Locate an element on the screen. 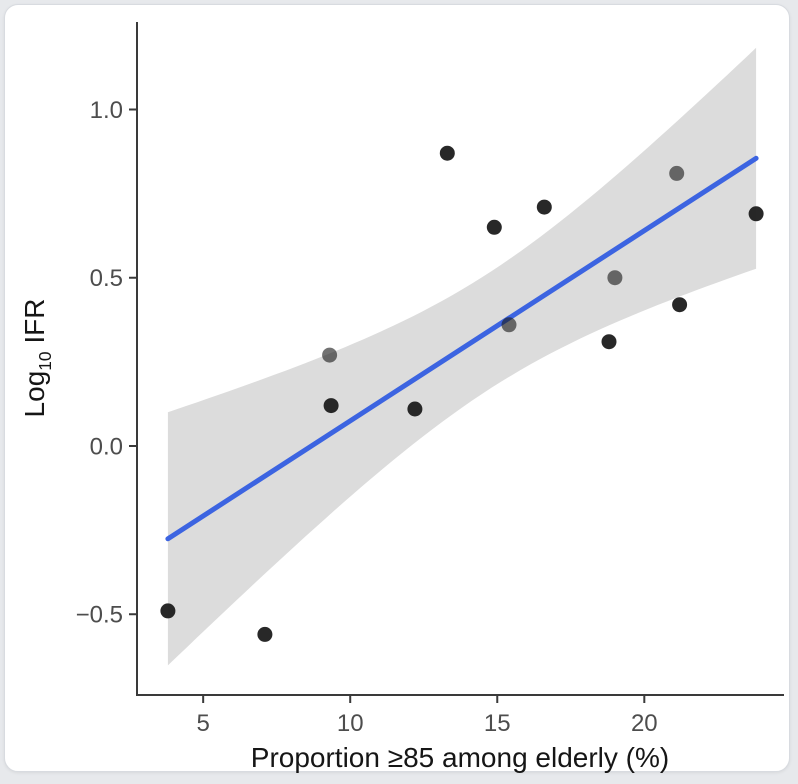 This screenshot has height=784, width=798. x-tick-label: 10 is located at coordinates (350, 723).